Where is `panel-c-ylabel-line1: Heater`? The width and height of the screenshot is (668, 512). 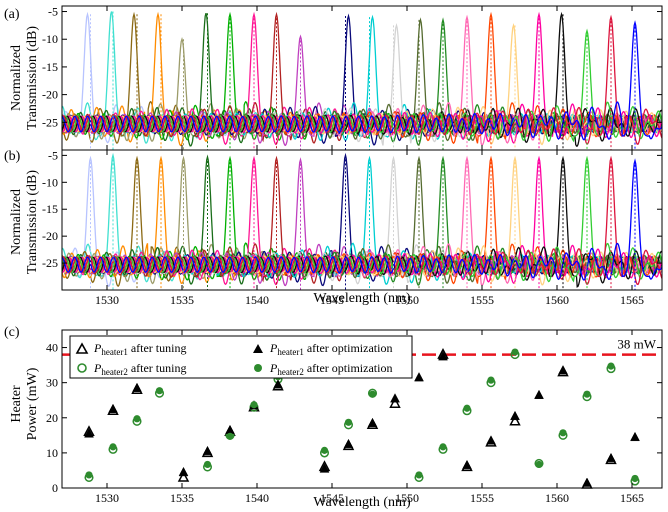 panel-c-ylabel-line1: Heater is located at coordinates (16, 404).